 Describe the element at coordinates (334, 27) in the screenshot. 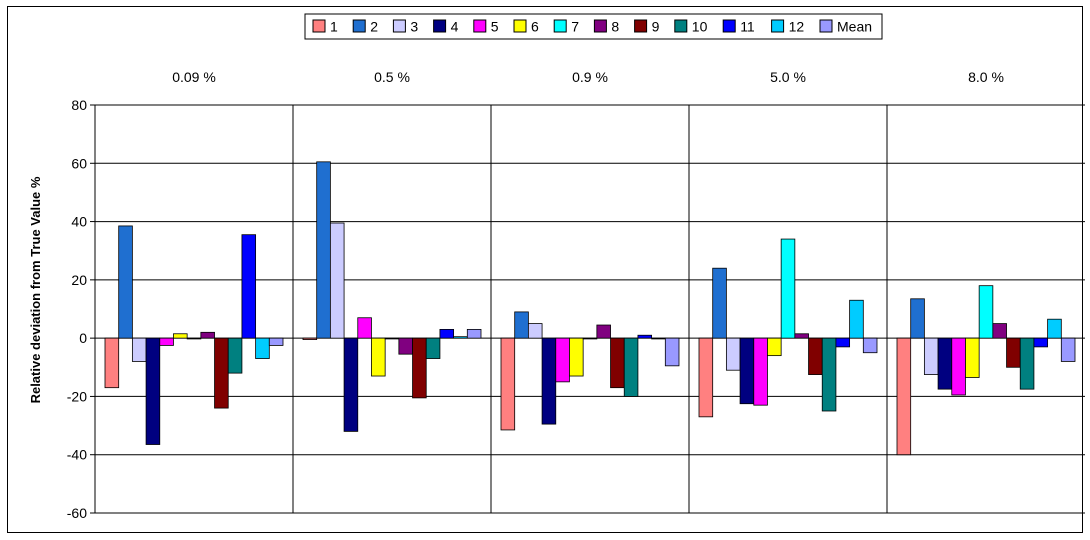

I see `legend-label: 1` at that location.